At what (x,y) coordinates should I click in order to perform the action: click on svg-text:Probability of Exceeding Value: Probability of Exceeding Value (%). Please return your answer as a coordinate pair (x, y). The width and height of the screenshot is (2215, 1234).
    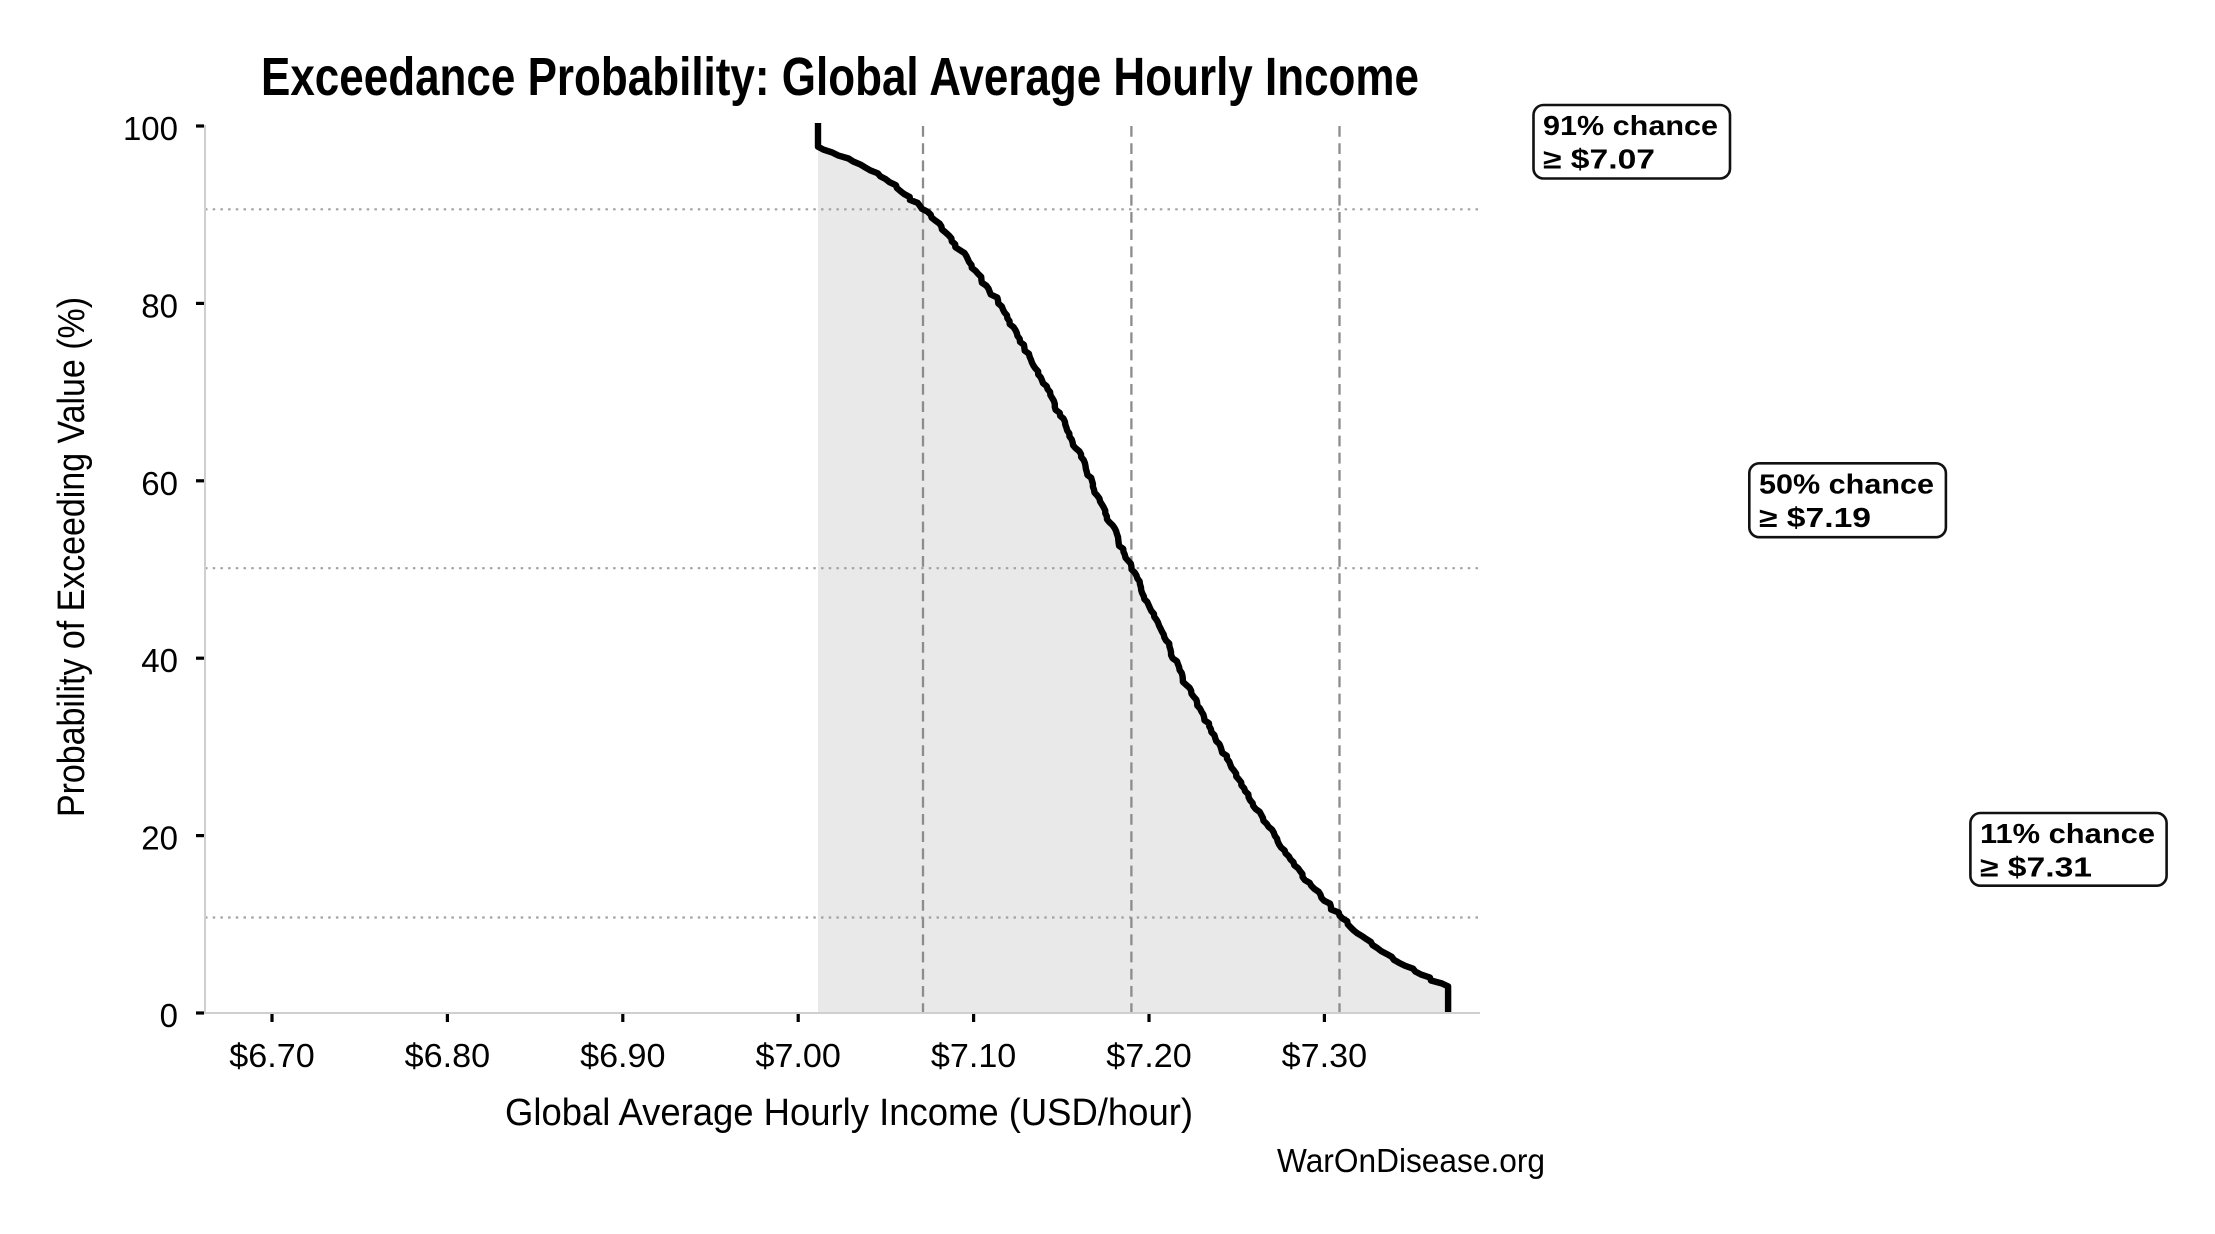
    Looking at the image, I should click on (72, 557).